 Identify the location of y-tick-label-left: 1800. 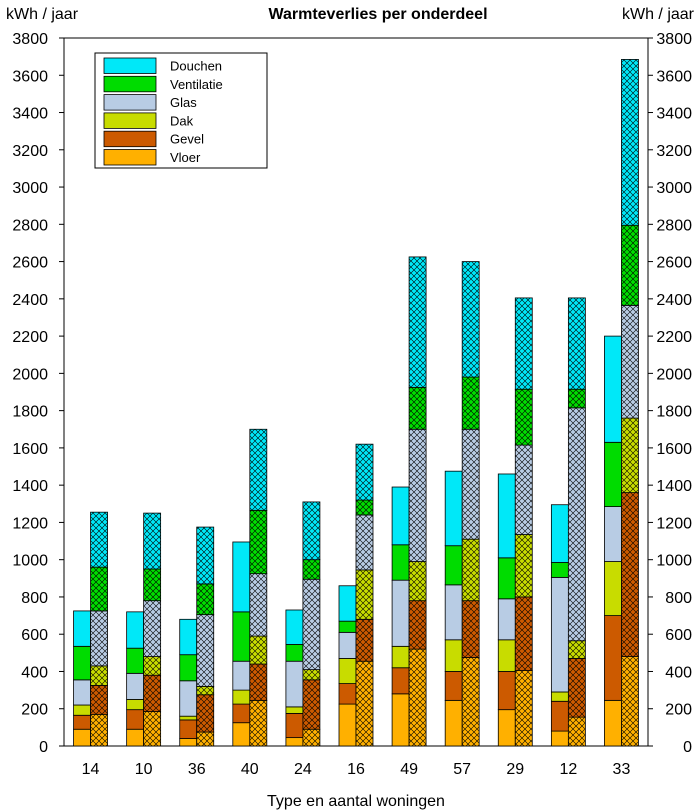
(30, 412).